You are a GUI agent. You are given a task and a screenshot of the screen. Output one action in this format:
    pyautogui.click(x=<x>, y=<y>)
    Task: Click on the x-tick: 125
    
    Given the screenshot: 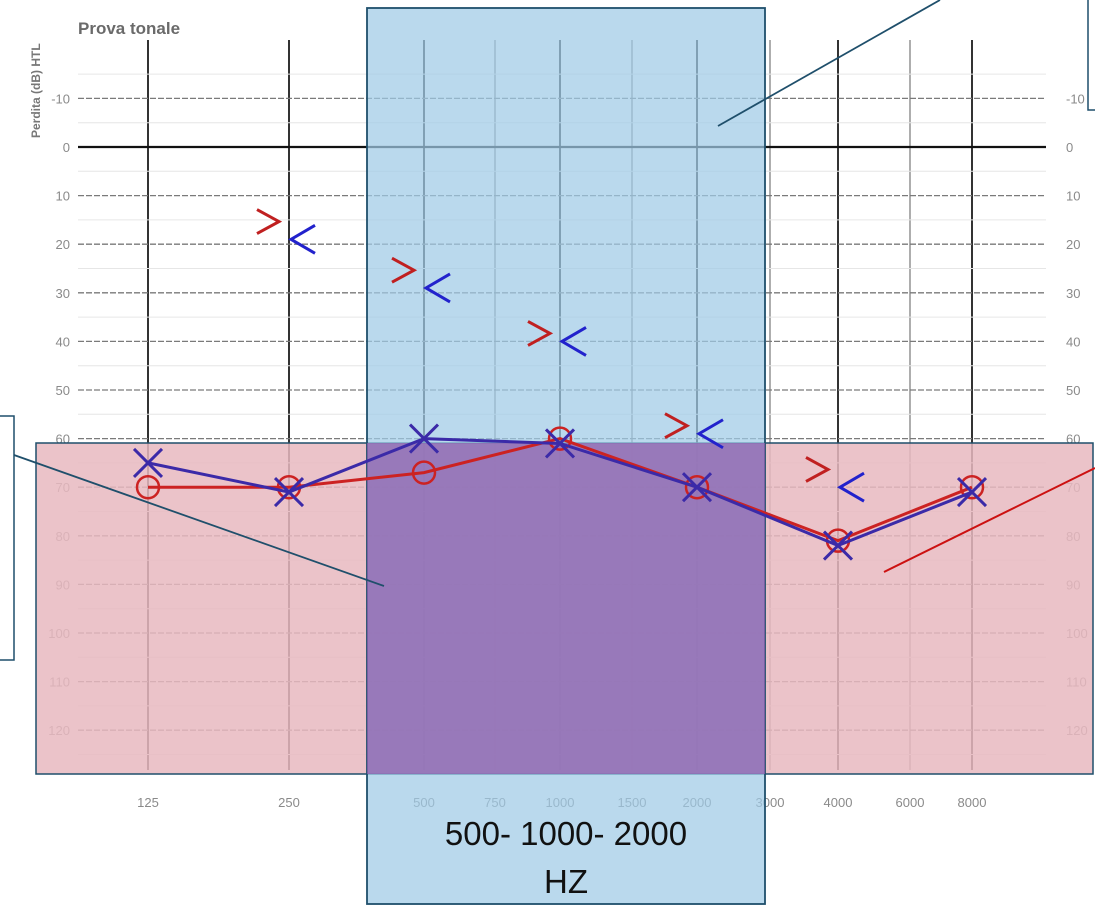 What is the action you would take?
    pyautogui.click(x=148, y=802)
    